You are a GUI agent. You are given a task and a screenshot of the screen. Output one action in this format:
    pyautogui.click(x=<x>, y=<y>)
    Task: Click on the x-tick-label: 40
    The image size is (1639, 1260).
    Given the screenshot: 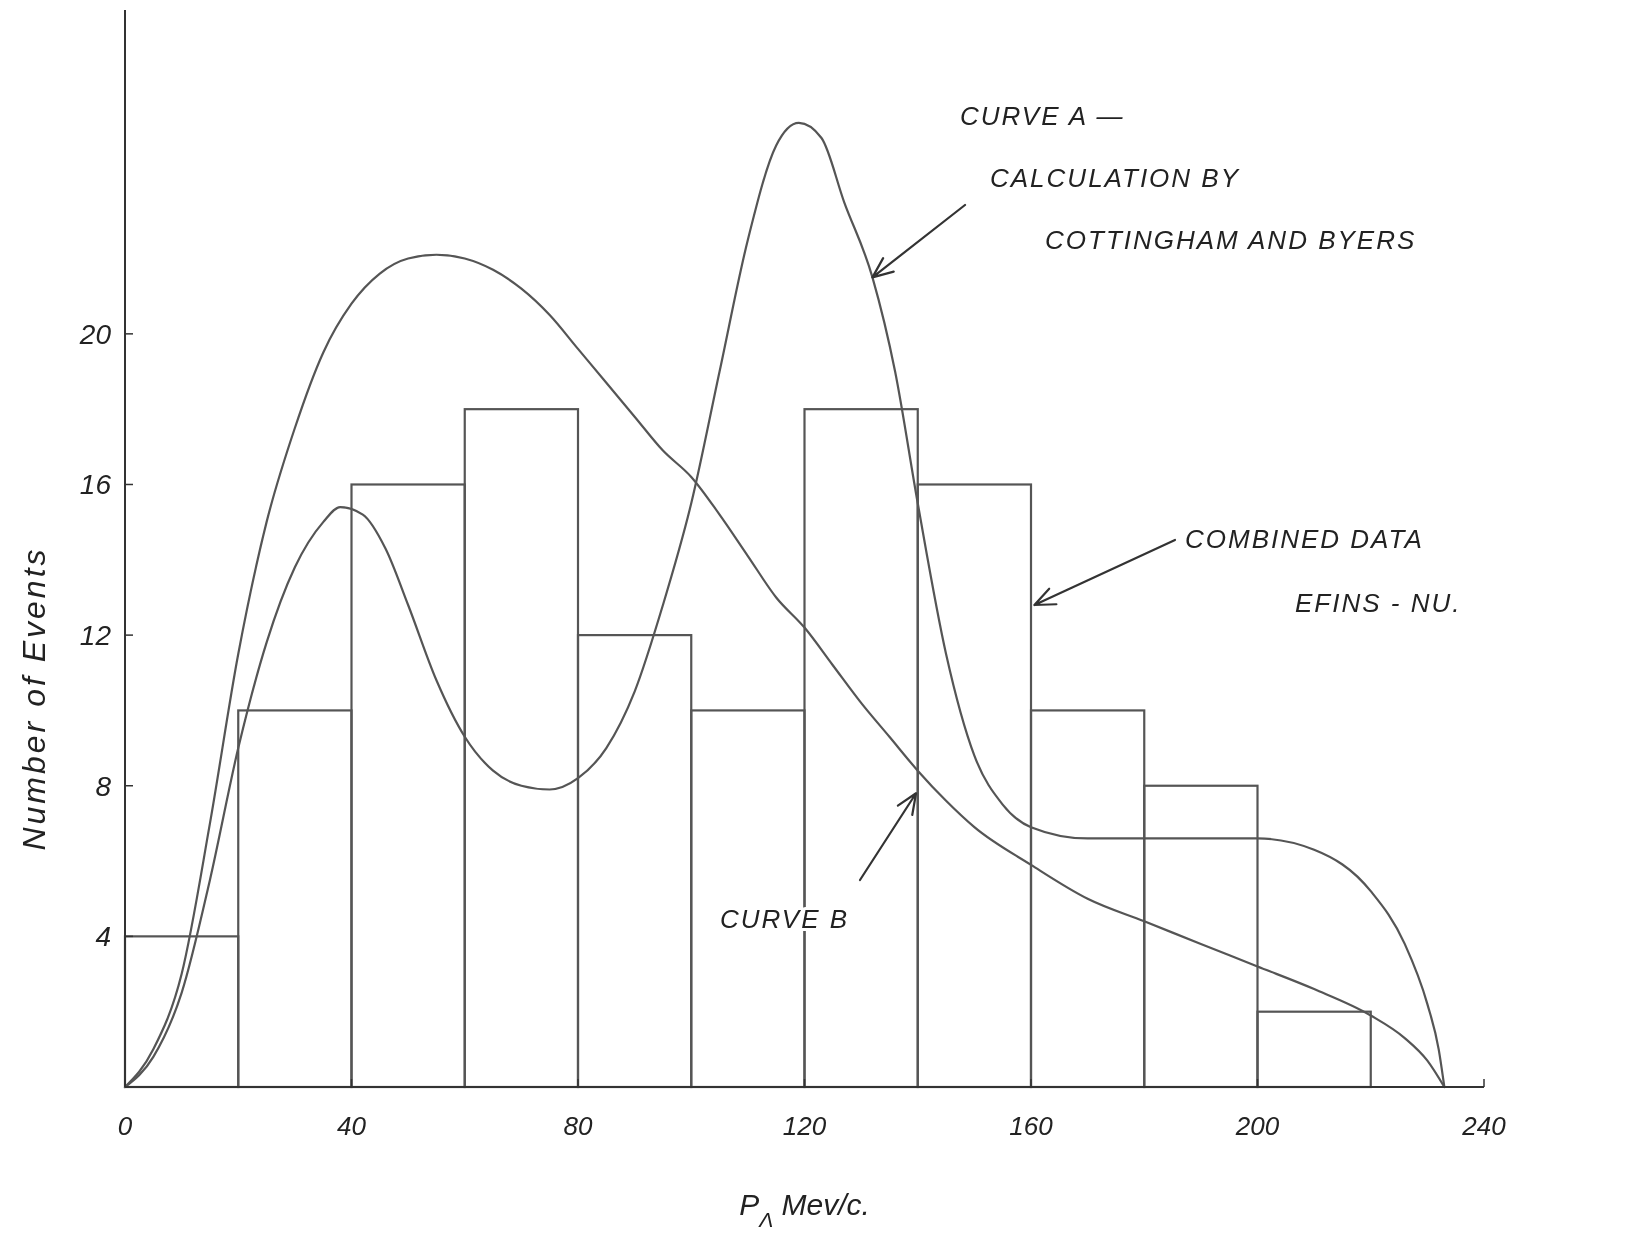 What is the action you would take?
    pyautogui.click(x=352, y=1126)
    